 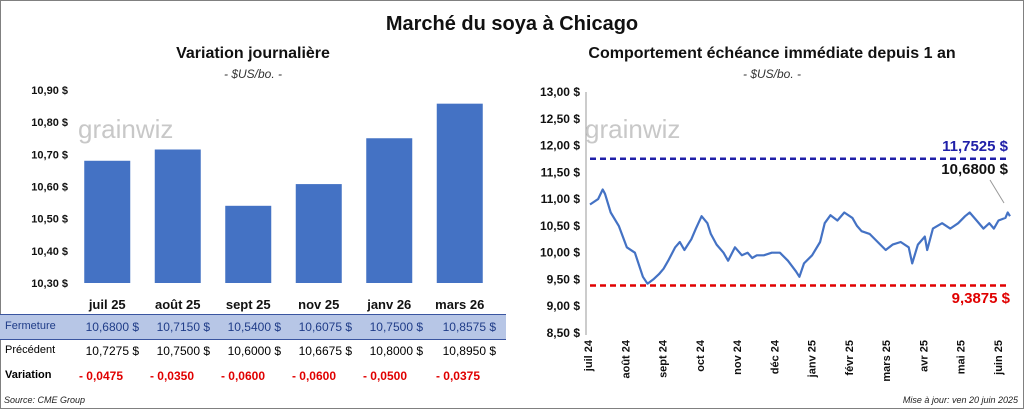 What do you see at coordinates (813, 359) in the screenshot?
I see `x-tick-label: janv 25` at bounding box center [813, 359].